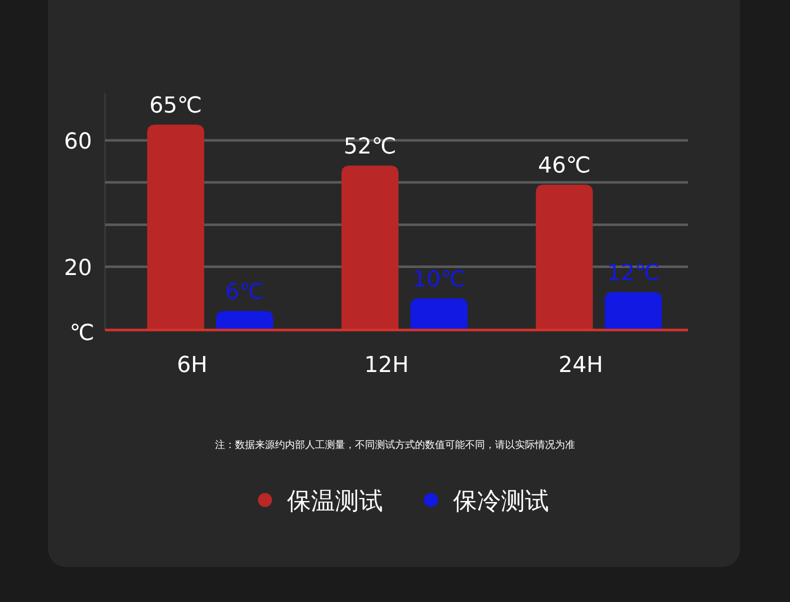  What do you see at coordinates (501, 501) in the screenshot?
I see `legend-label: 保冷测试` at bounding box center [501, 501].